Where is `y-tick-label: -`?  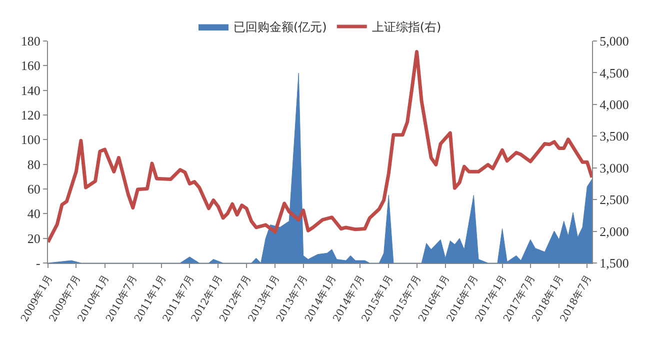
y-tick-label: - is located at coordinates (38, 263).